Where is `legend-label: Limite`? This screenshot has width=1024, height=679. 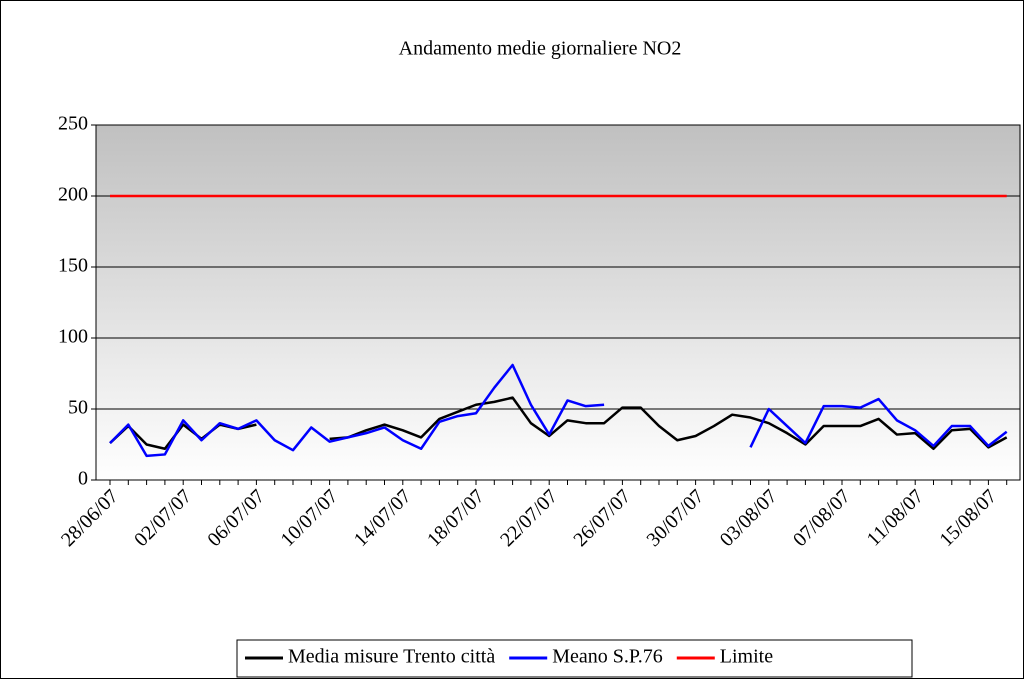
legend-label: Limite is located at coordinates (746, 657).